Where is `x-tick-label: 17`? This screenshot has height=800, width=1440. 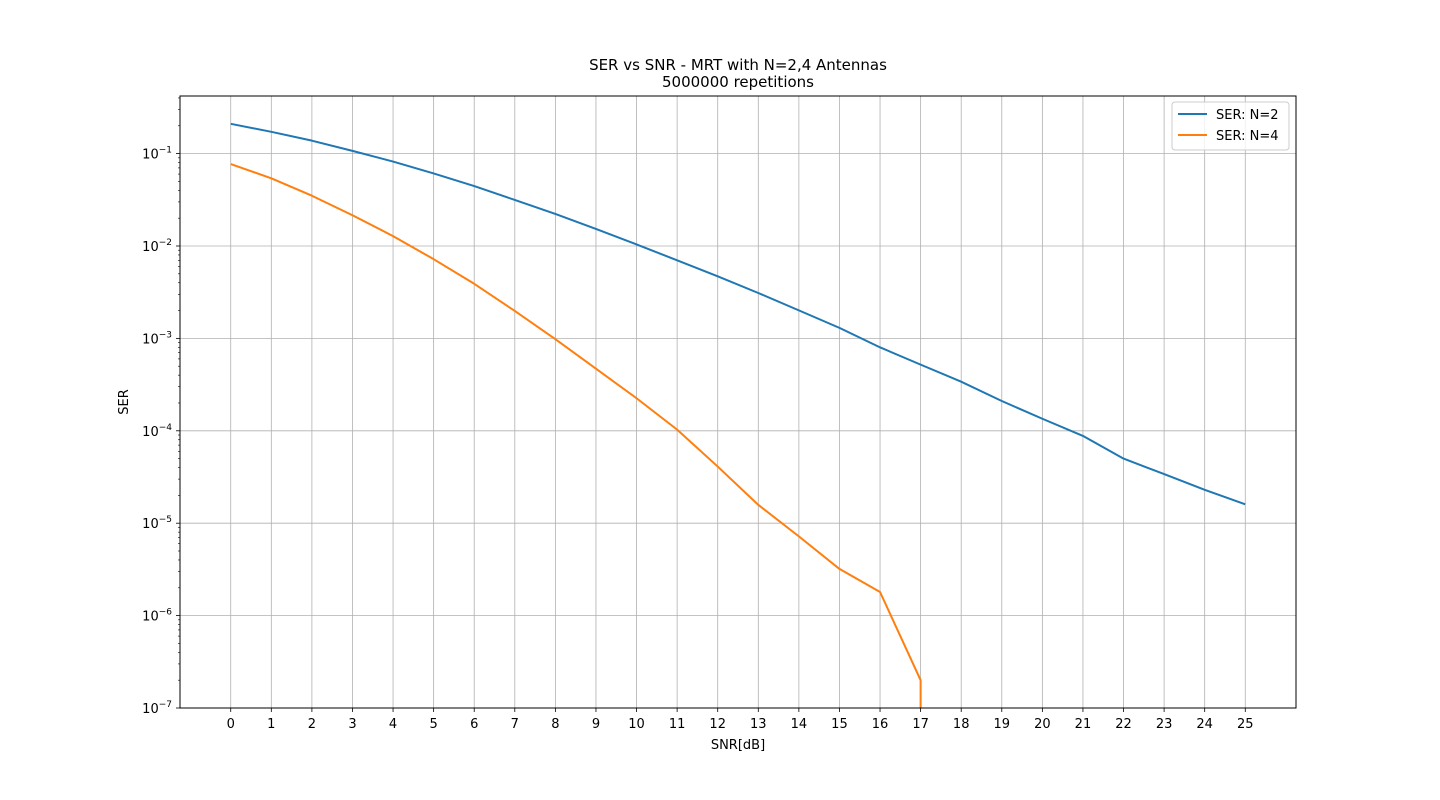 x-tick-label: 17 is located at coordinates (920, 724).